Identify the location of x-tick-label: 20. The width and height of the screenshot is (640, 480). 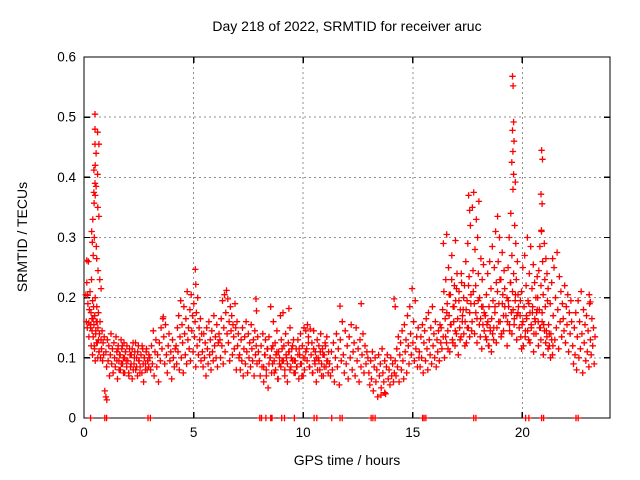
(522, 432).